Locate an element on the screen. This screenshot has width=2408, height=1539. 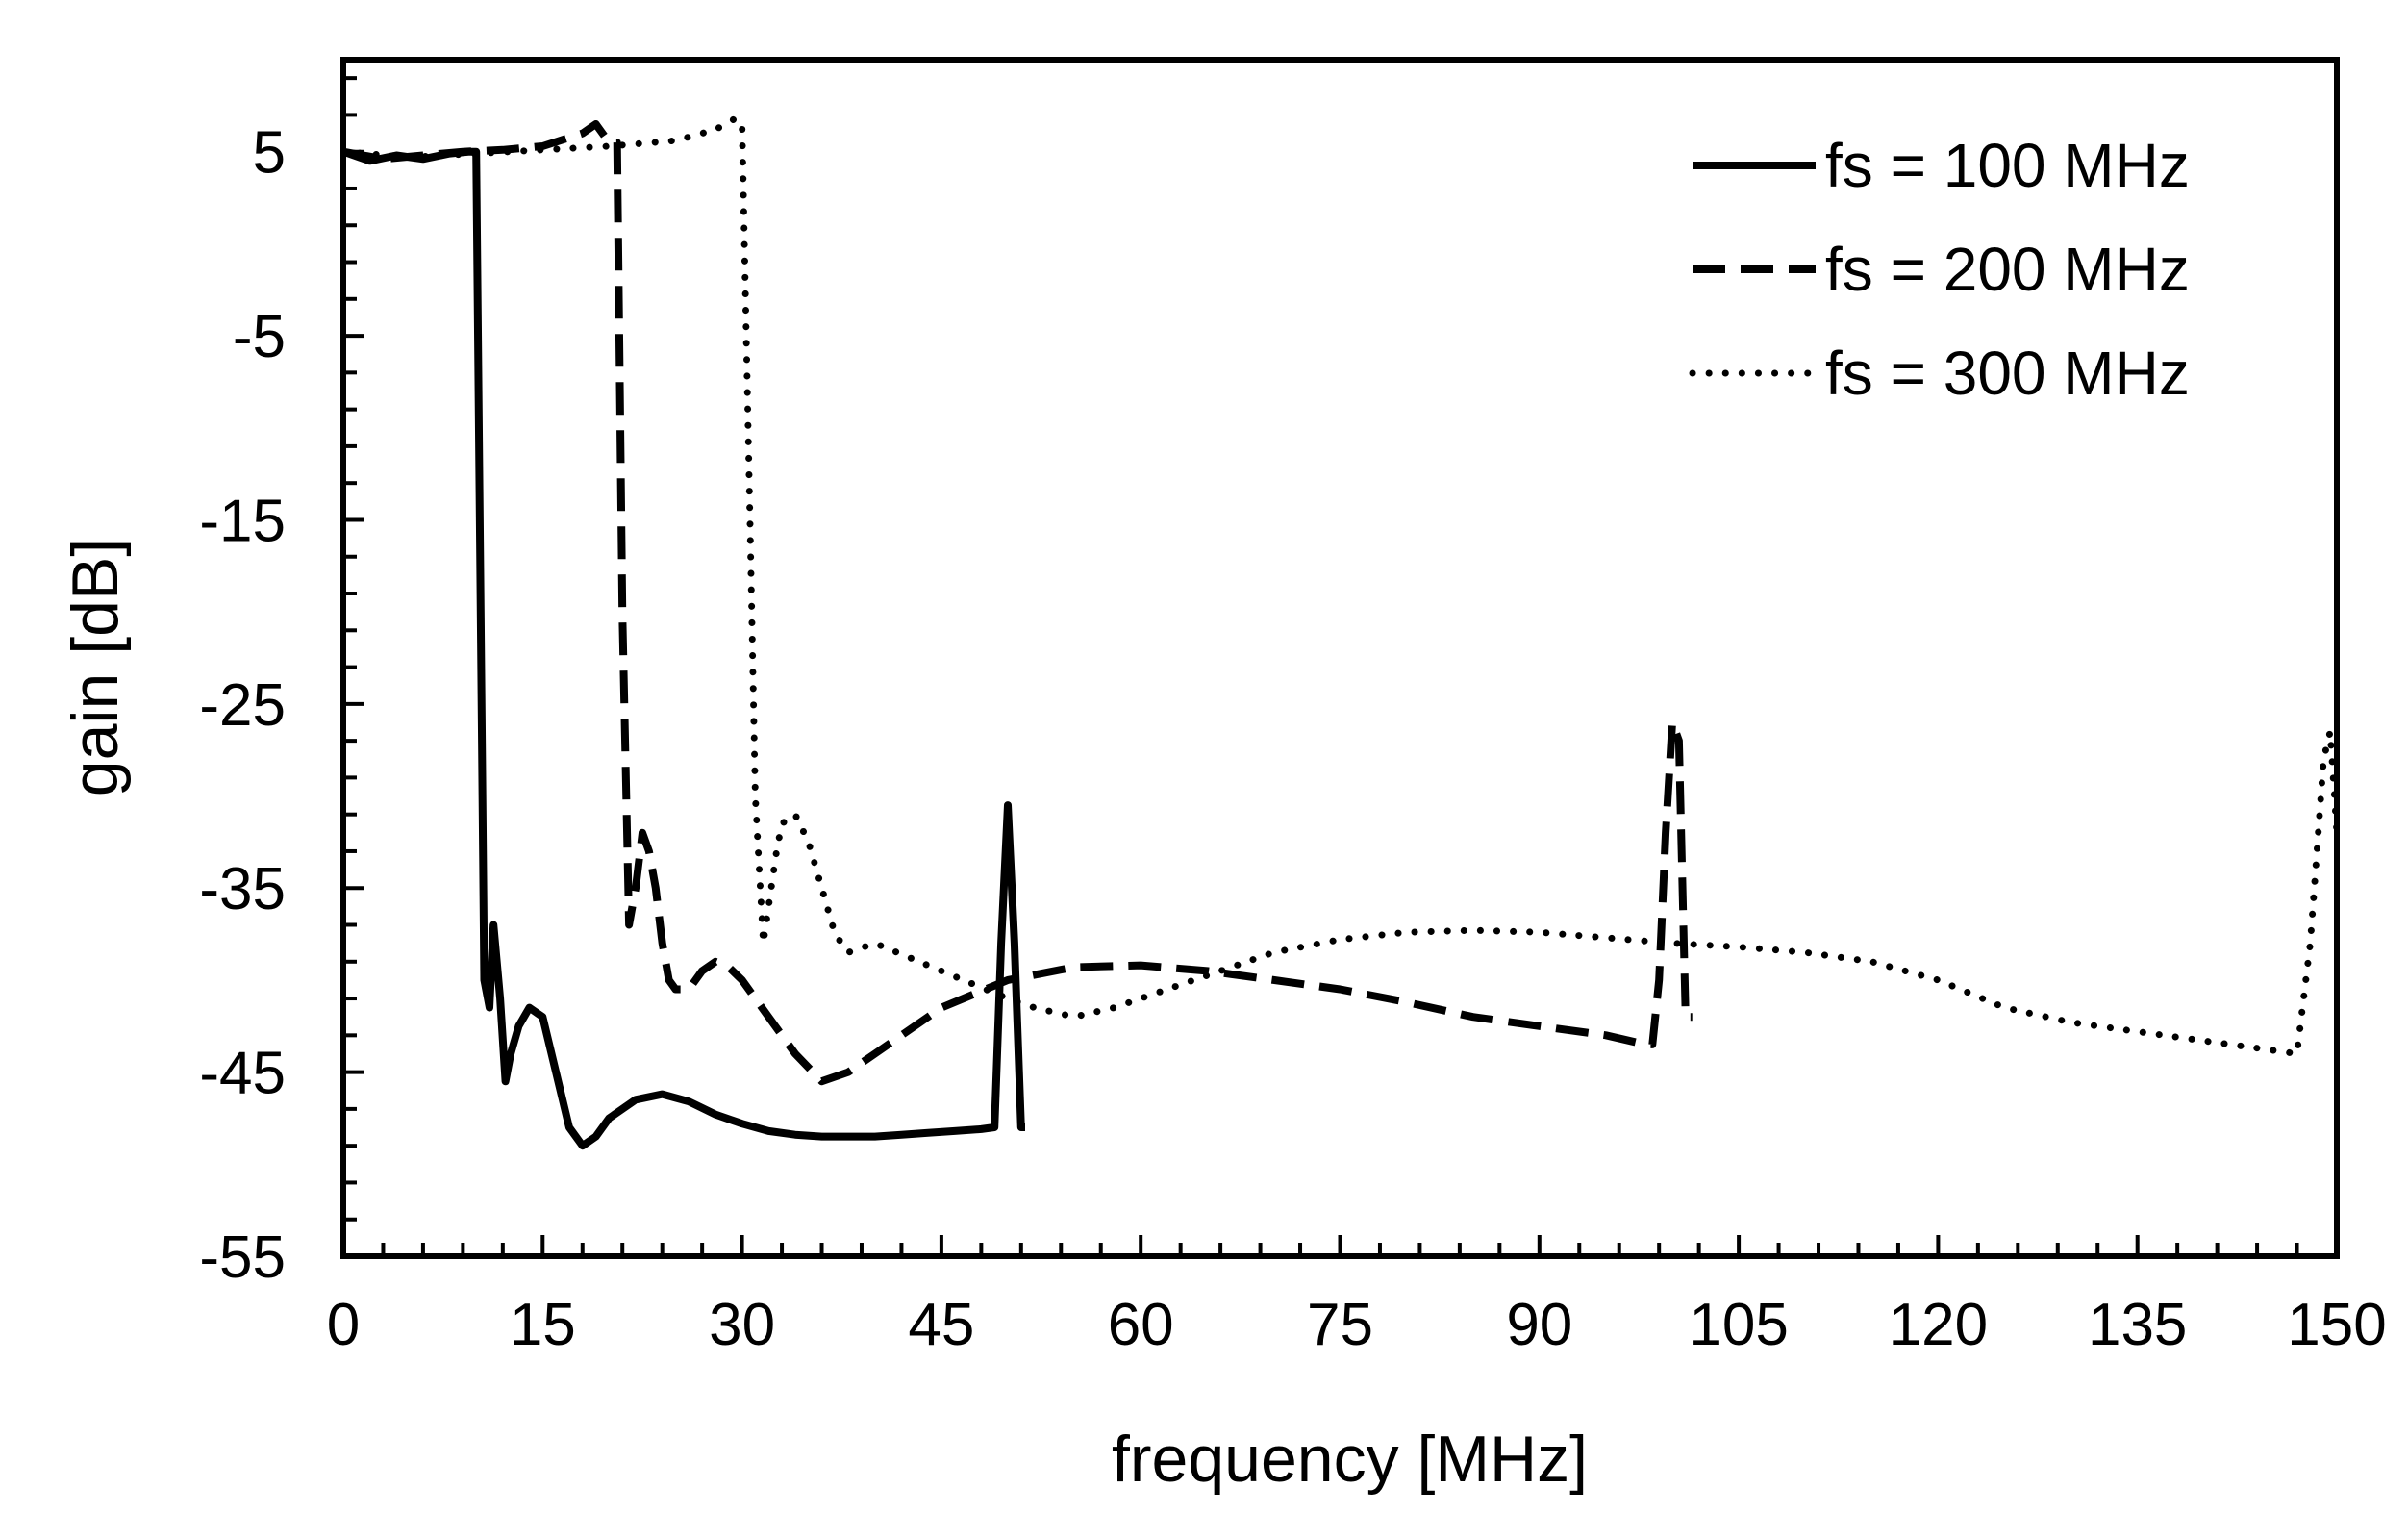
x-tick-label: 45 is located at coordinates (941, 1325).